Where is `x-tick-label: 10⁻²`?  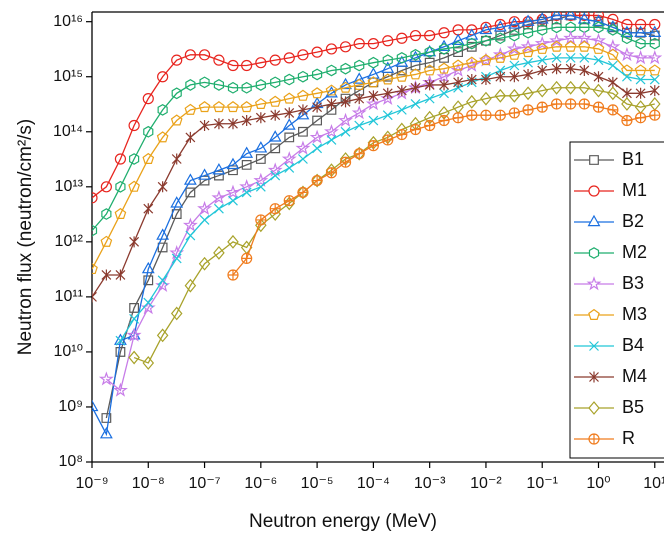
x-tick-label: 10⁻² is located at coordinates (486, 483).